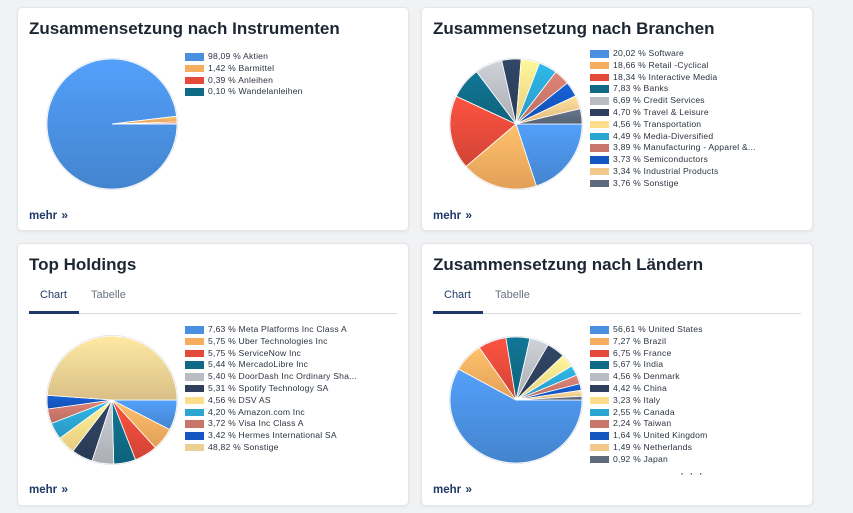  I want to click on legend-item: 7,27 % Brazil, so click(649, 342).